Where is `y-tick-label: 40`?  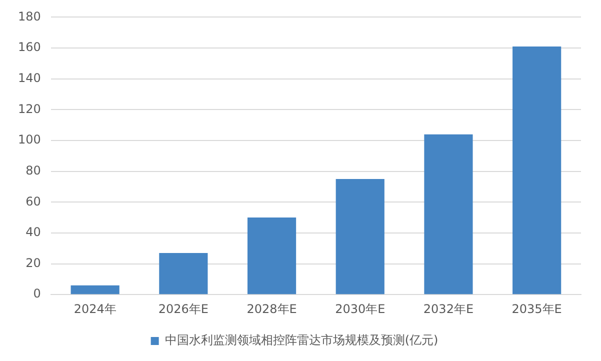 y-tick-label: 40 is located at coordinates (33, 232).